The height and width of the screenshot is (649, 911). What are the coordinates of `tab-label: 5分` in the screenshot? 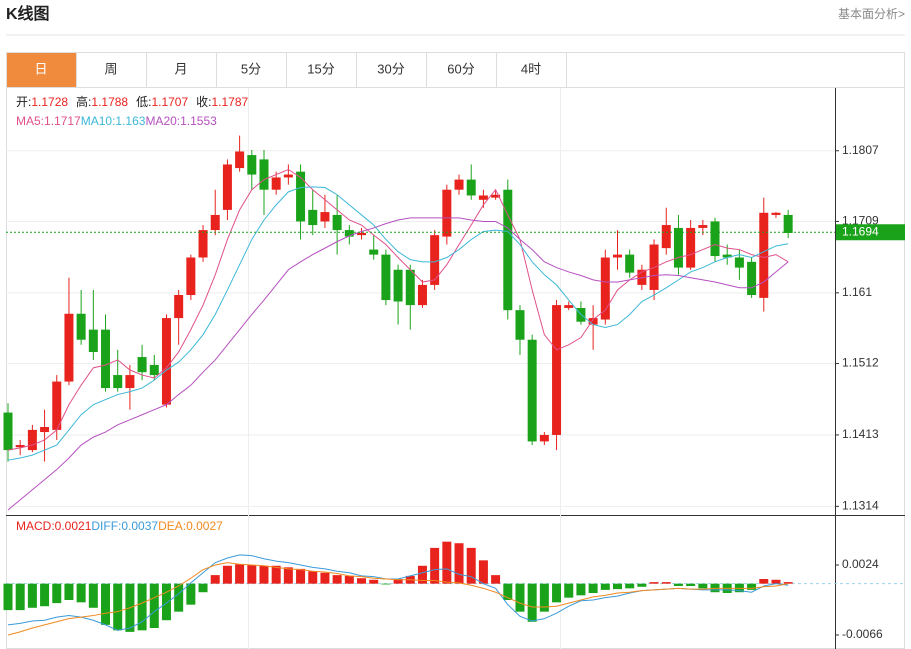 It's located at (251, 68).